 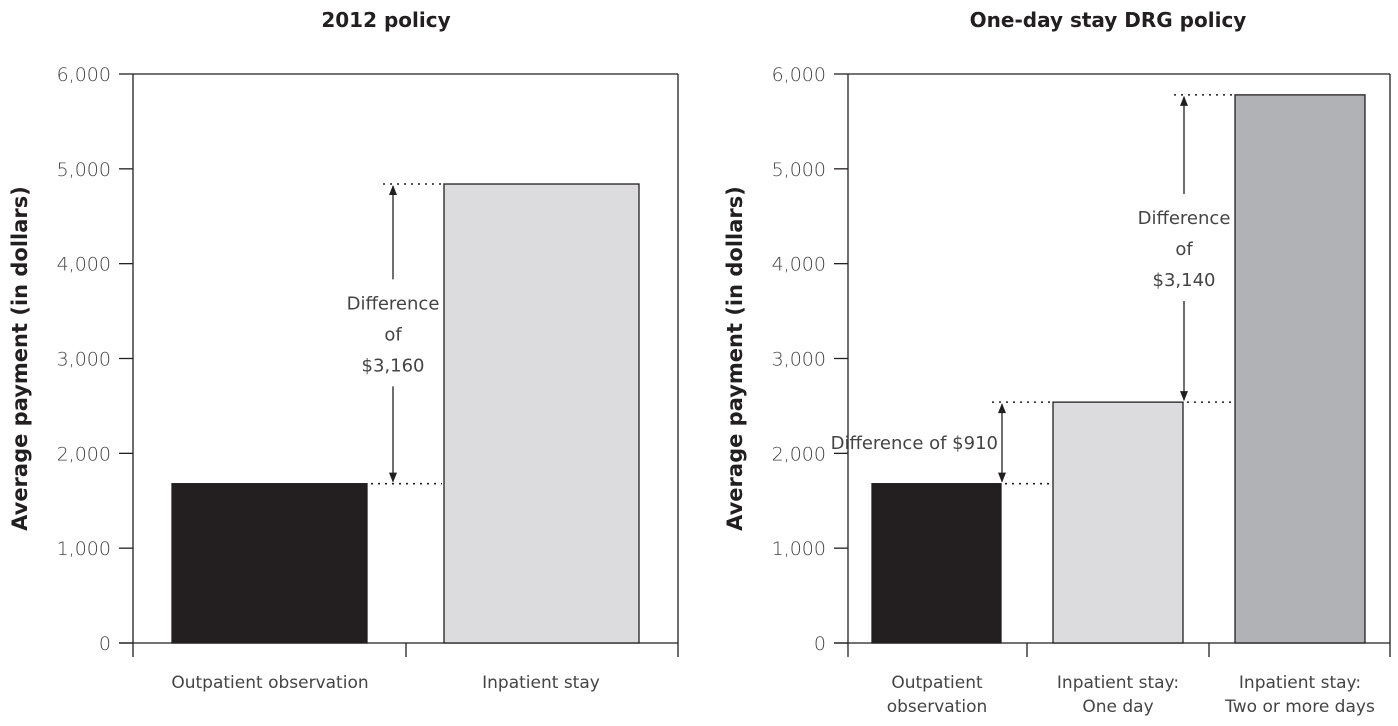 What do you see at coordinates (914, 443) in the screenshot?
I see `difference-annotation: Difference of $910` at bounding box center [914, 443].